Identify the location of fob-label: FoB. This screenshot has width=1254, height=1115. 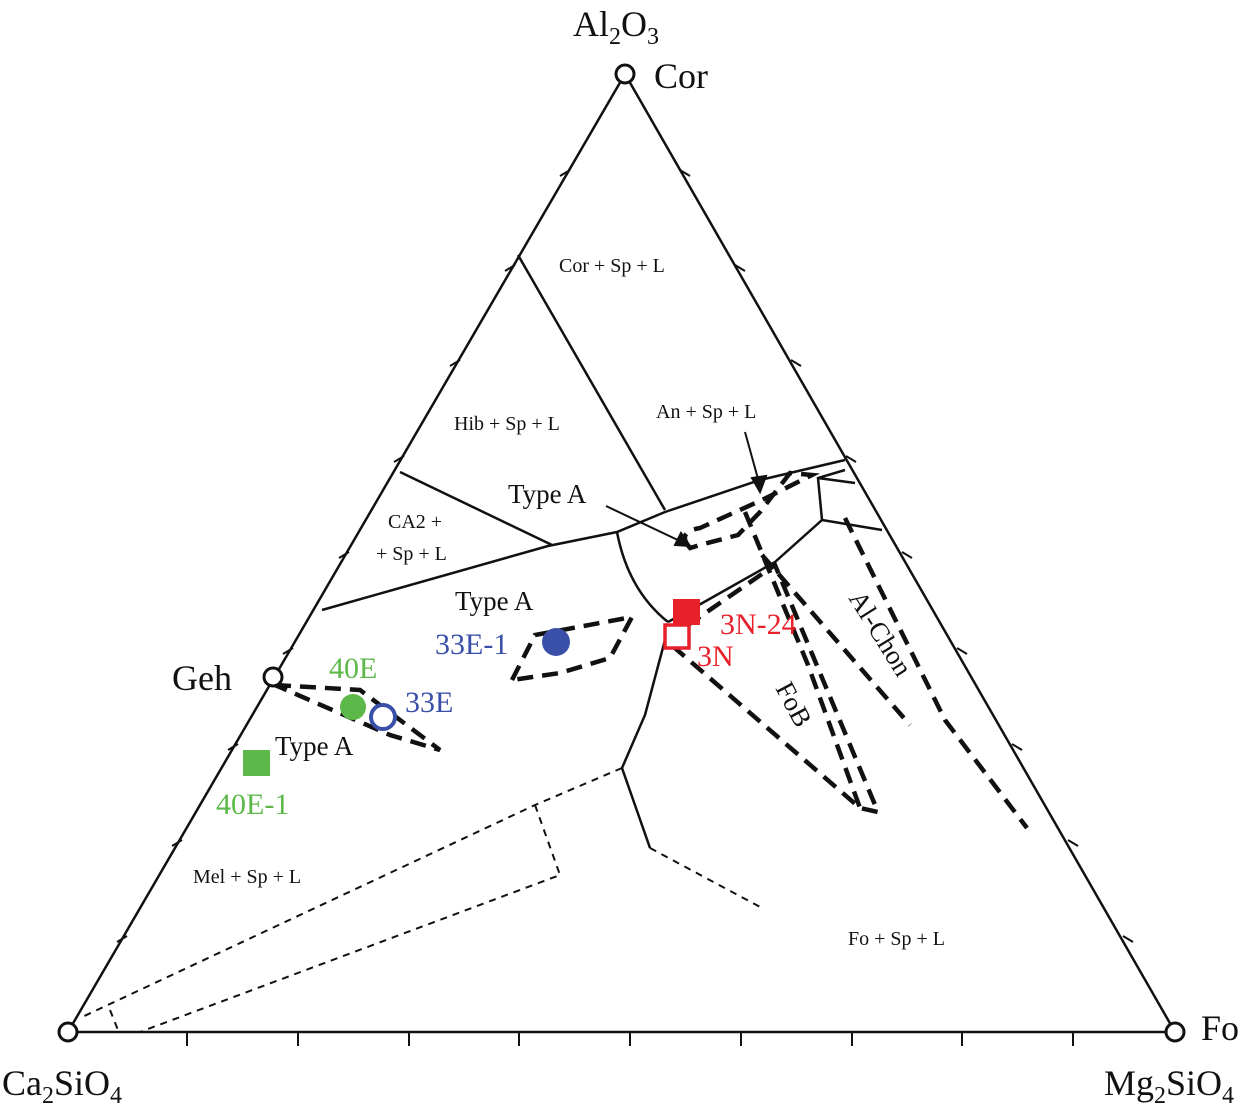
(794, 704).